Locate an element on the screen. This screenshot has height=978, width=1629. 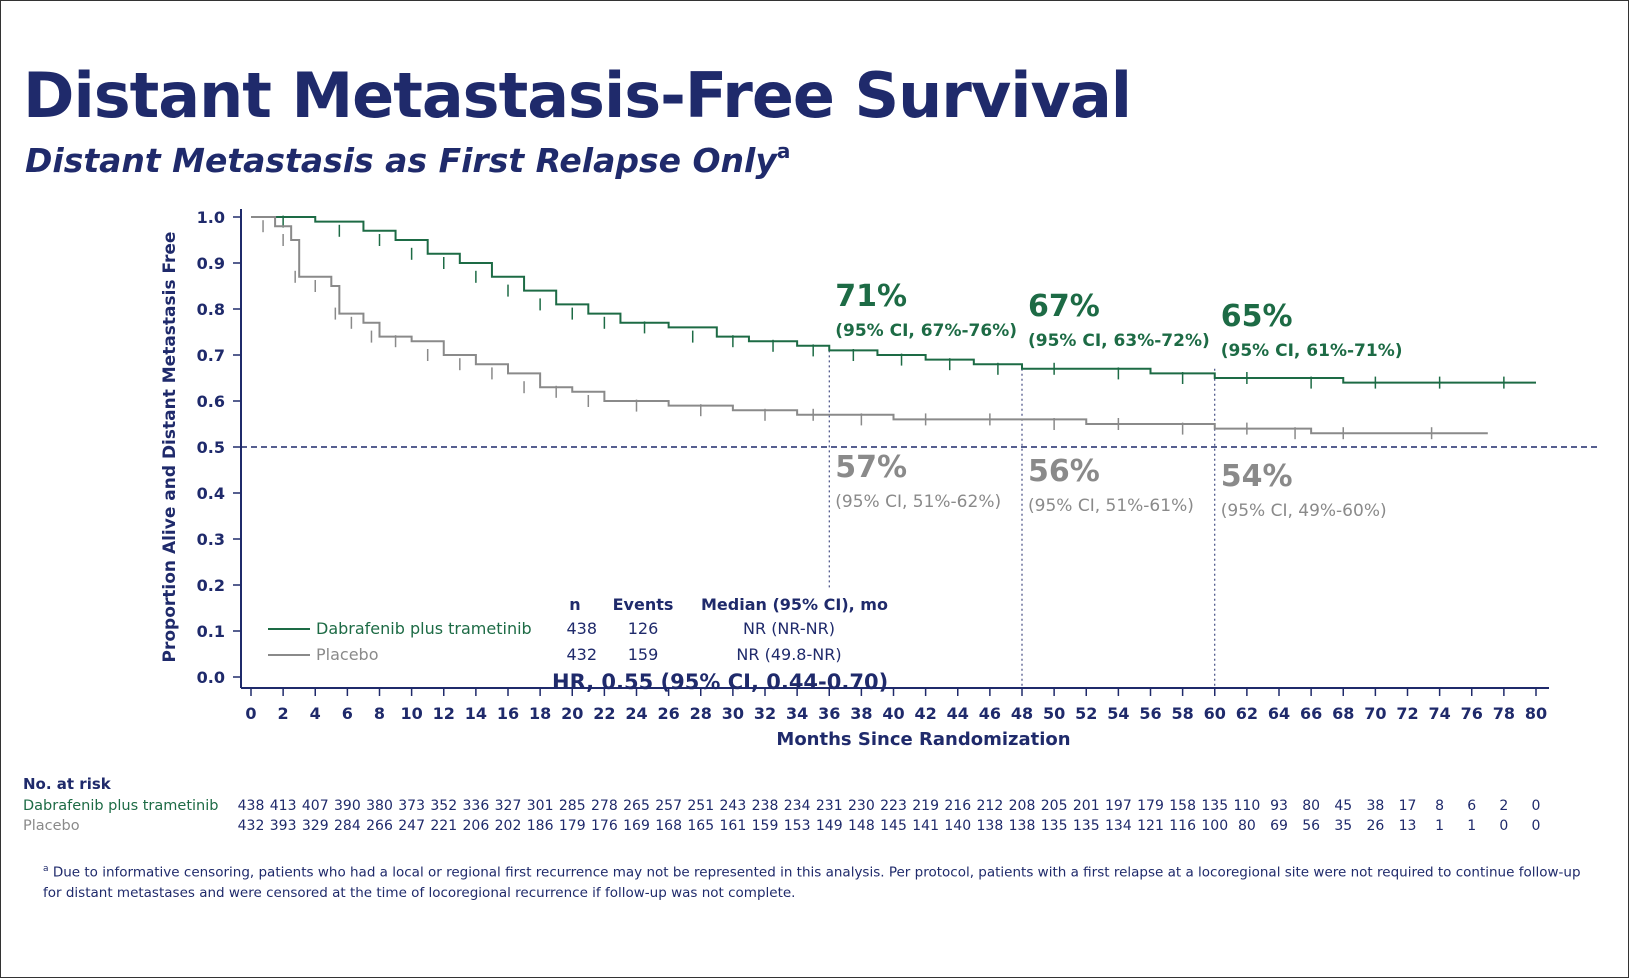
x-tick-label: 46 is located at coordinates (990, 713).